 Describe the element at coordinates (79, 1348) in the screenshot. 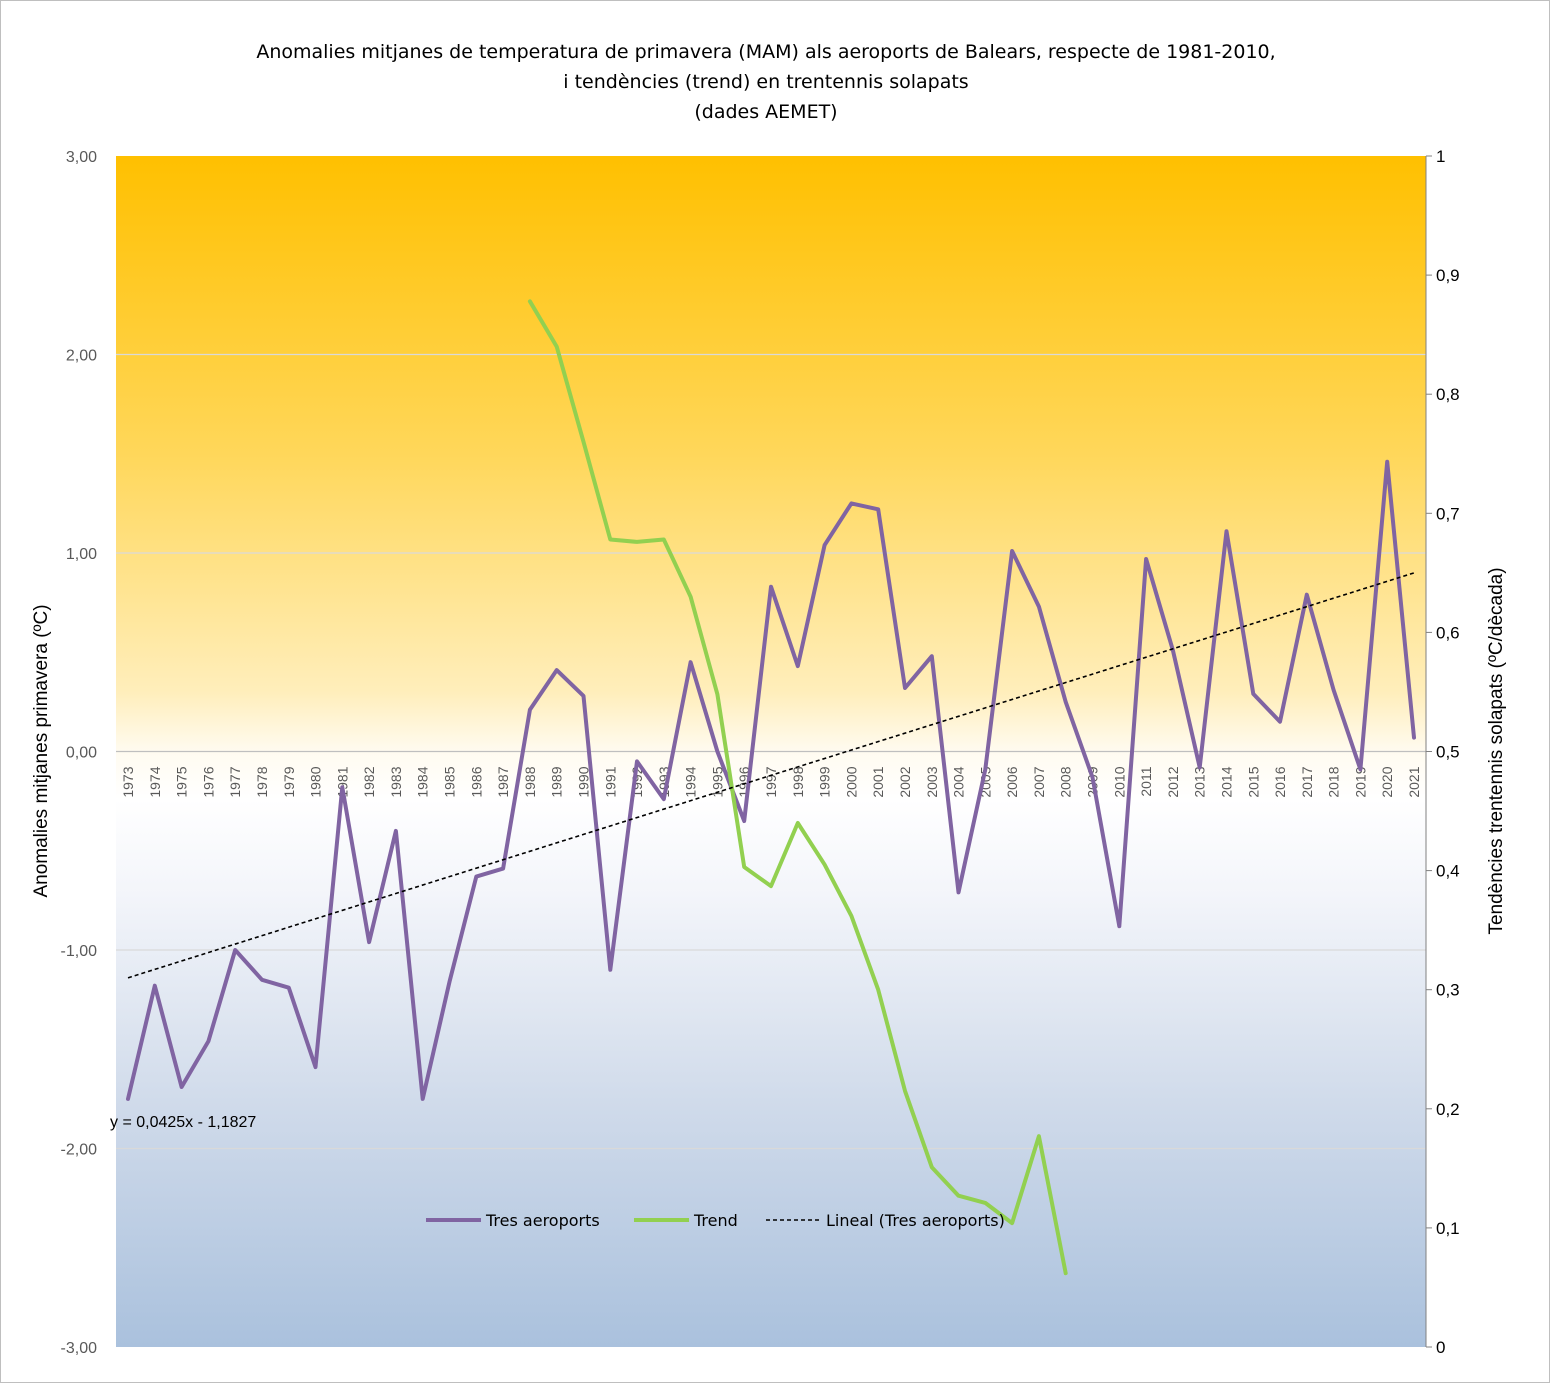

I see `y-tick-label: -3,00` at that location.